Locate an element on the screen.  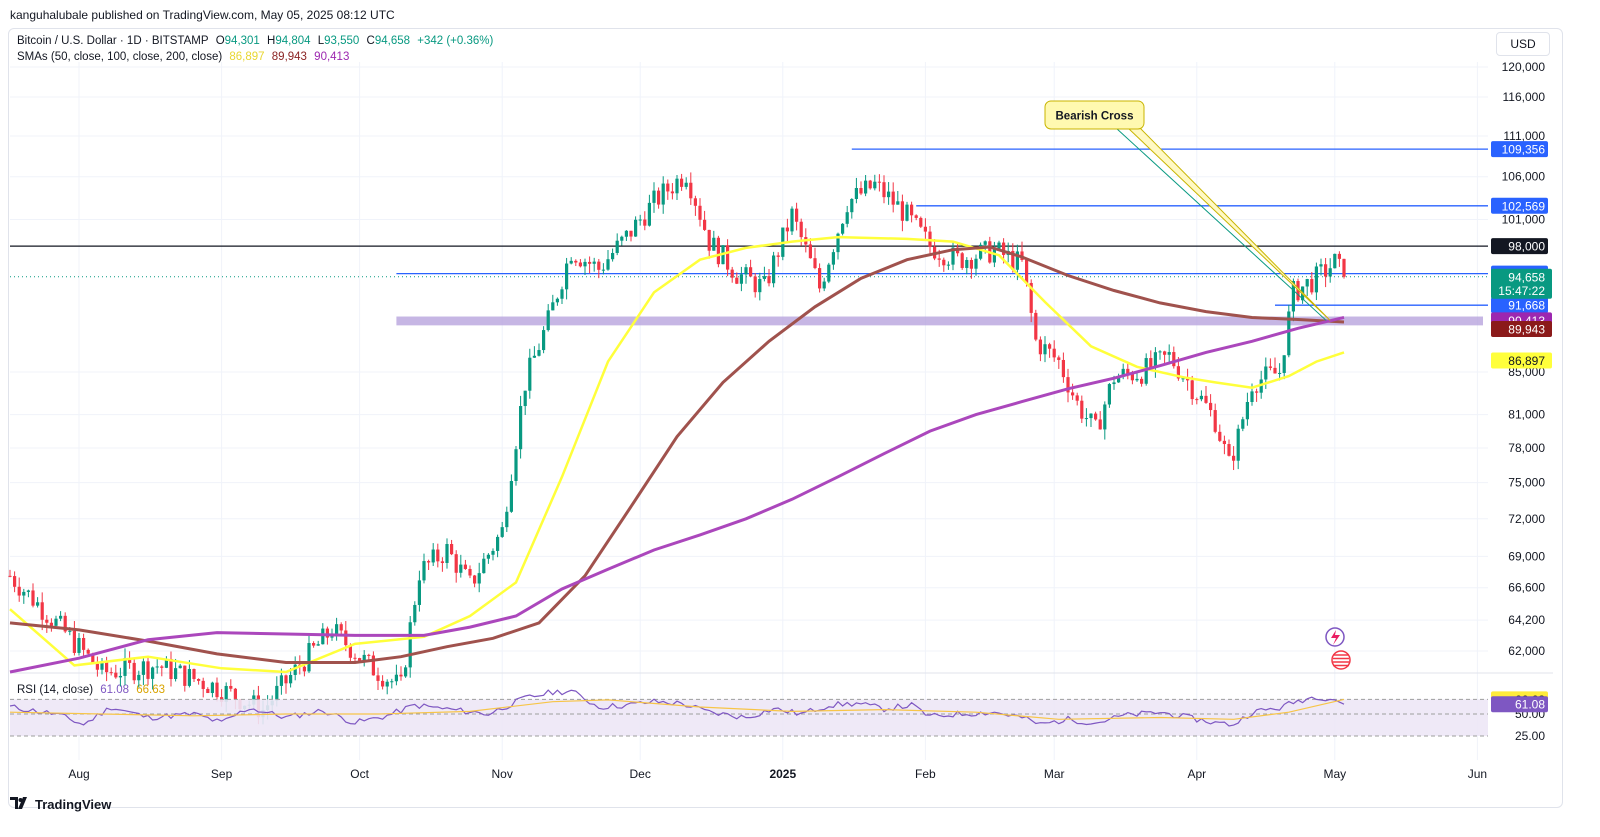
change-value: +342 (+0.36%) is located at coordinates (455, 41).